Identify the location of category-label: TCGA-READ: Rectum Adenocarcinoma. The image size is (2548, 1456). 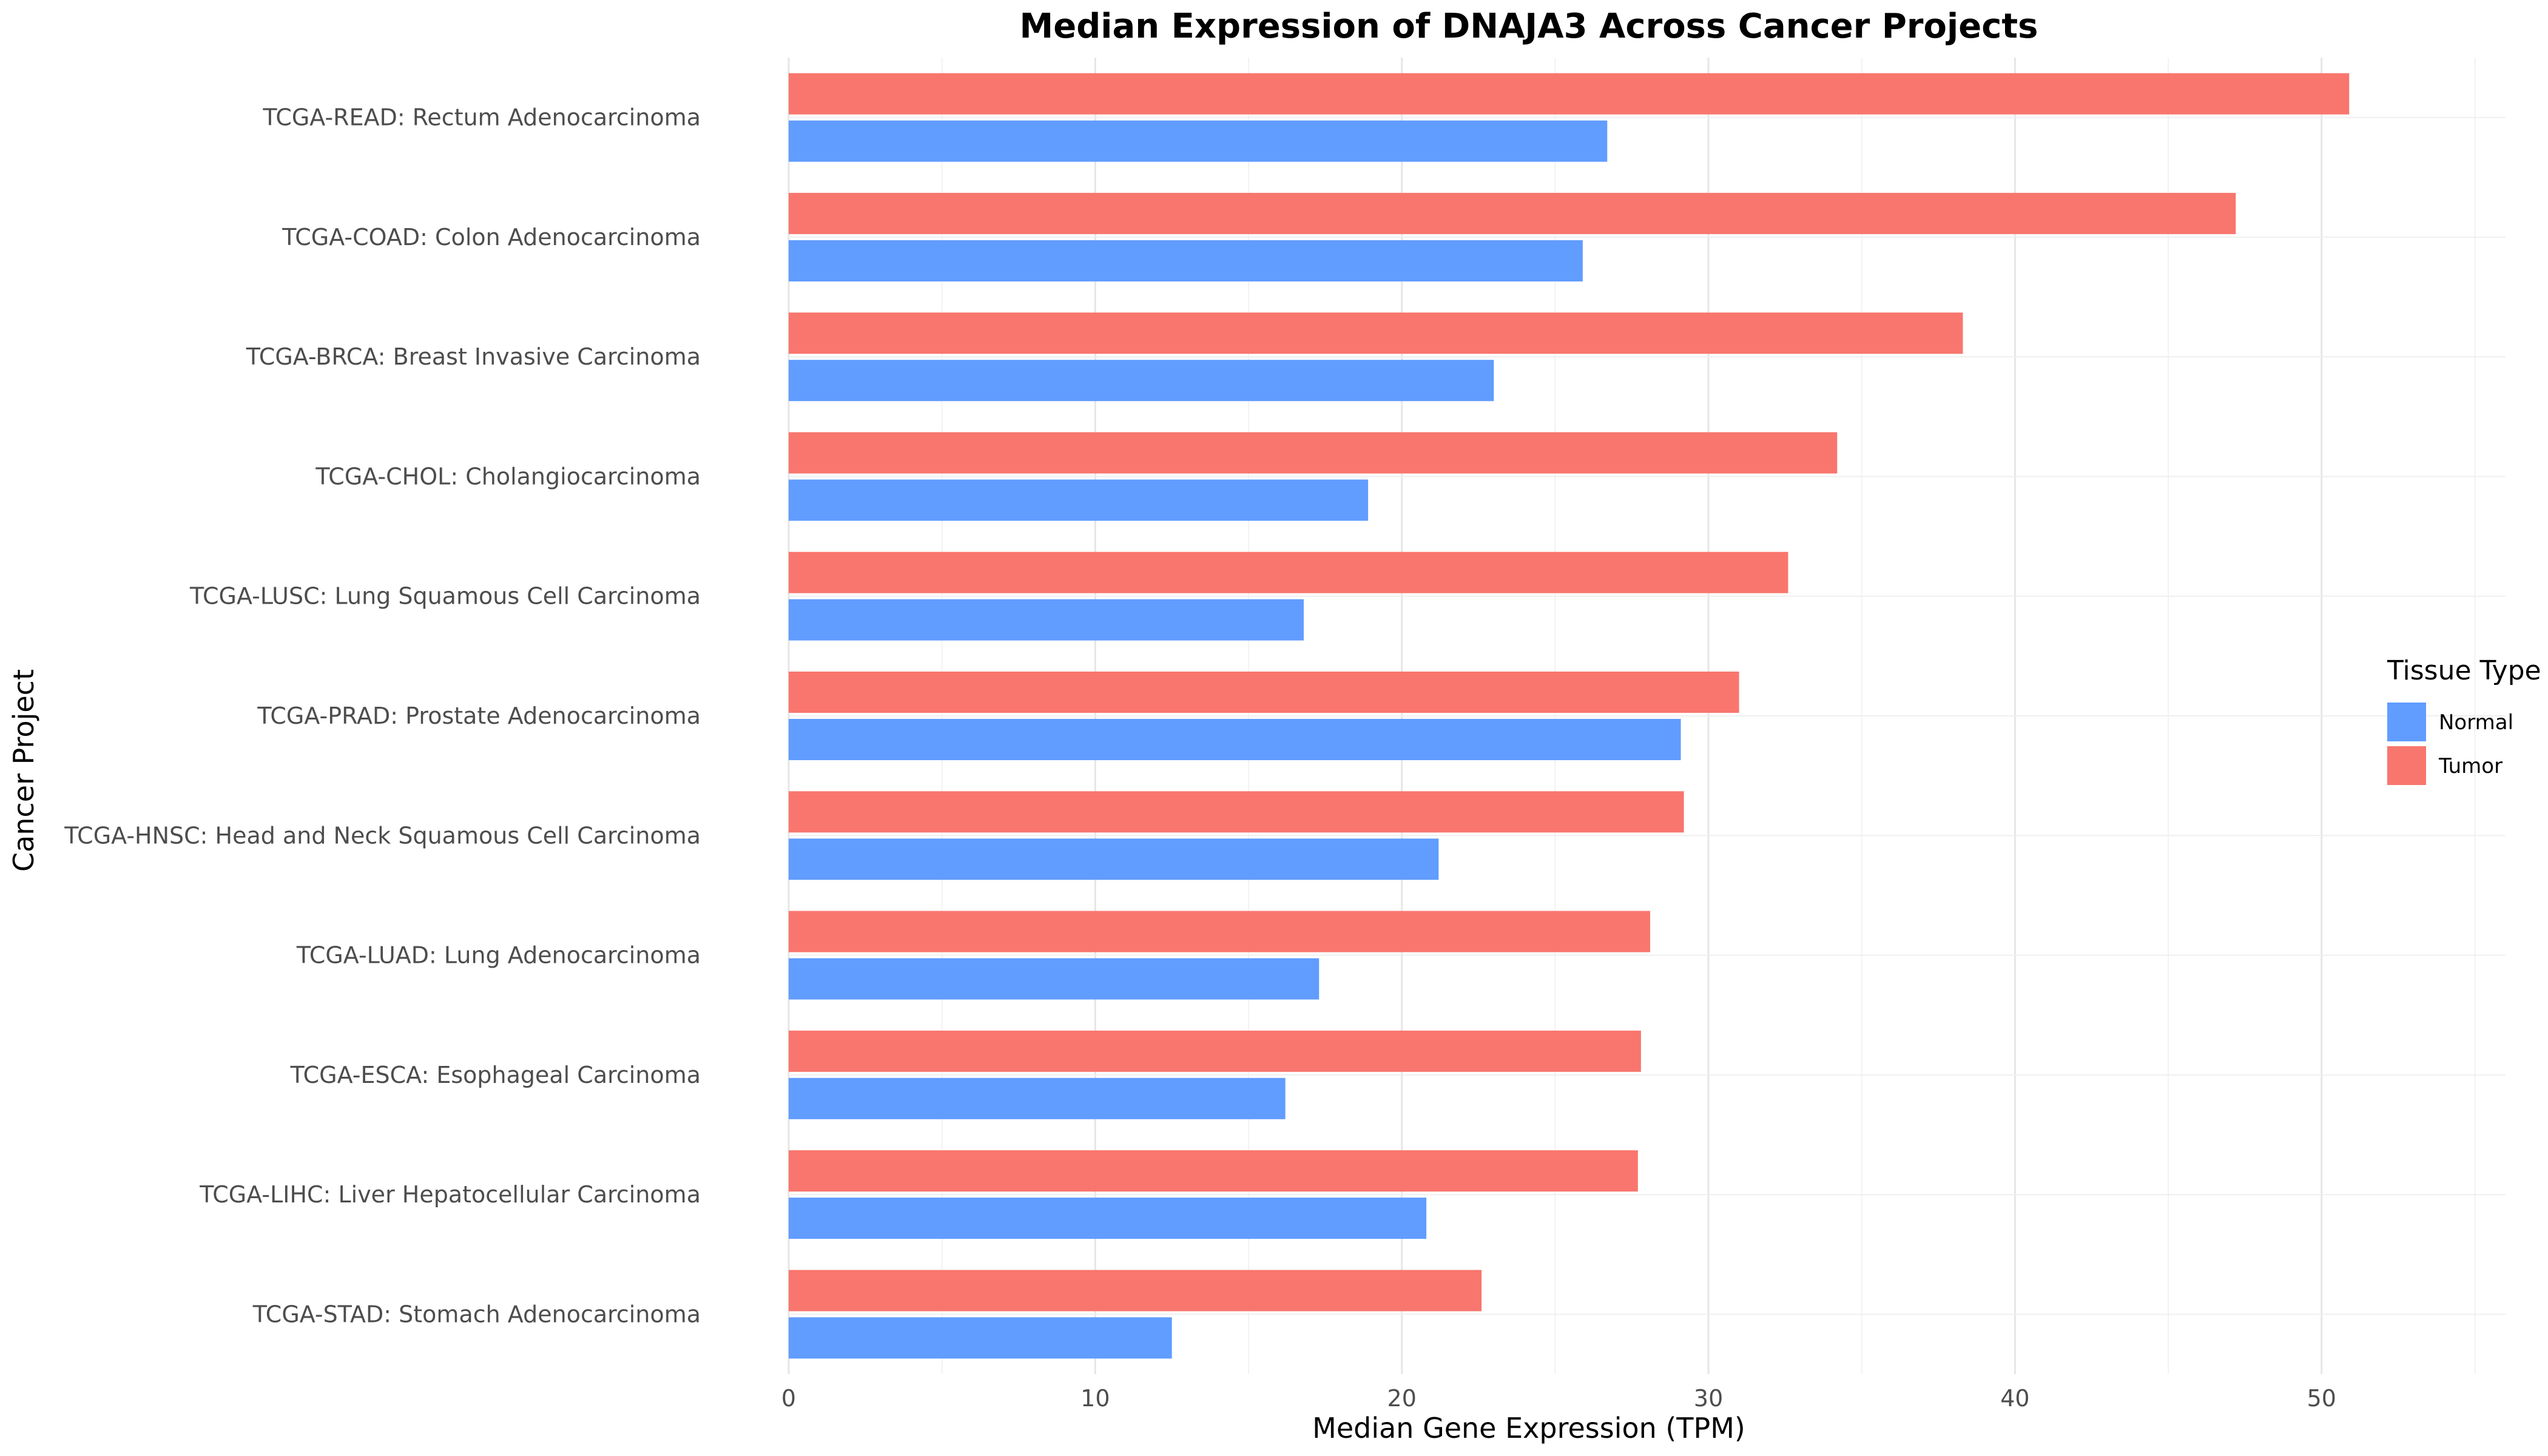
(481, 117).